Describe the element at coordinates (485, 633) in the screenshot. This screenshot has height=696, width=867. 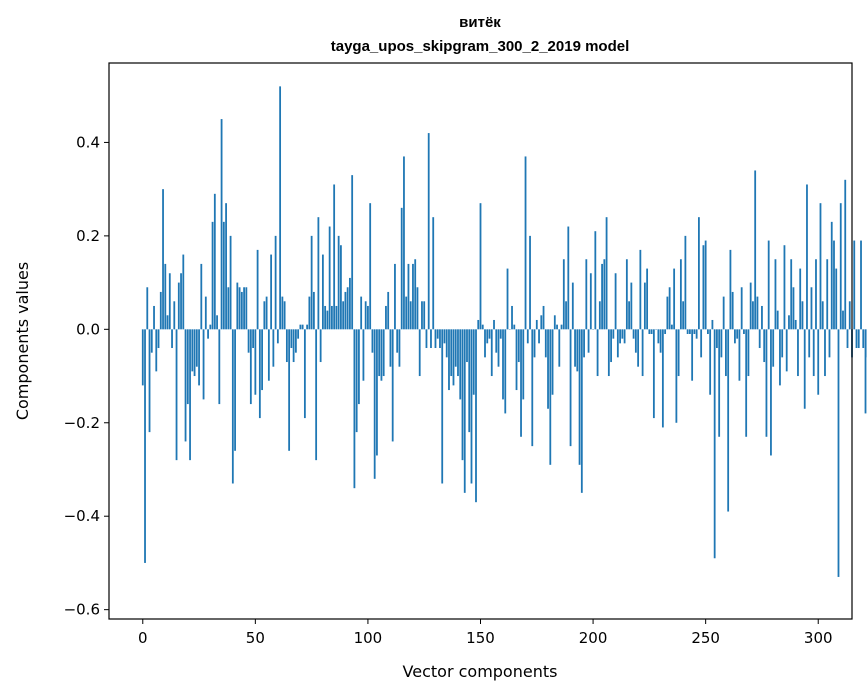
I see `x-axis-ticks: 0 50 100 150 200 250 300` at that location.